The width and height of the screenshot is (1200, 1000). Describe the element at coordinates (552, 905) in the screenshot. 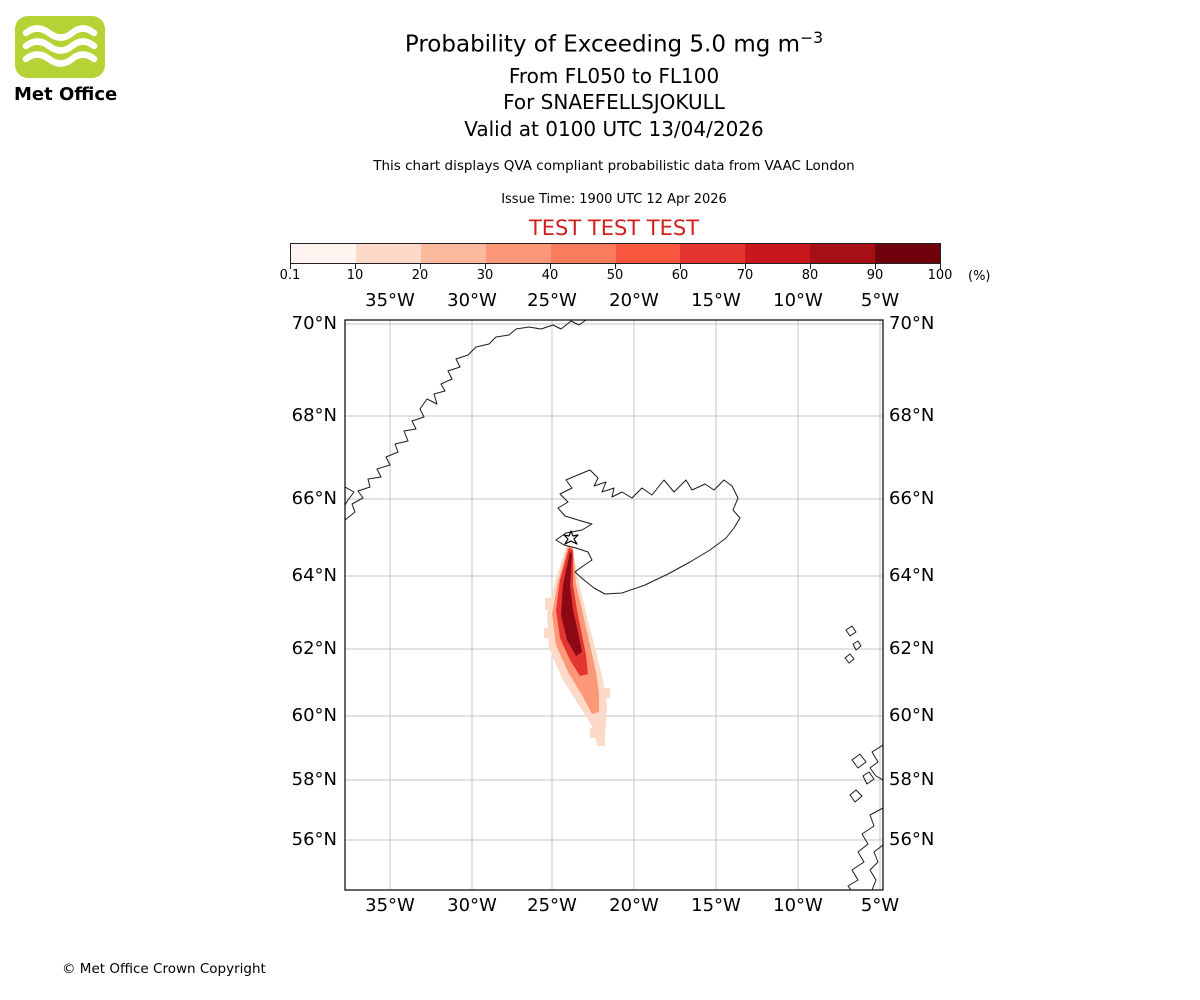

I see `lon-label-bottom: 25°W` at that location.